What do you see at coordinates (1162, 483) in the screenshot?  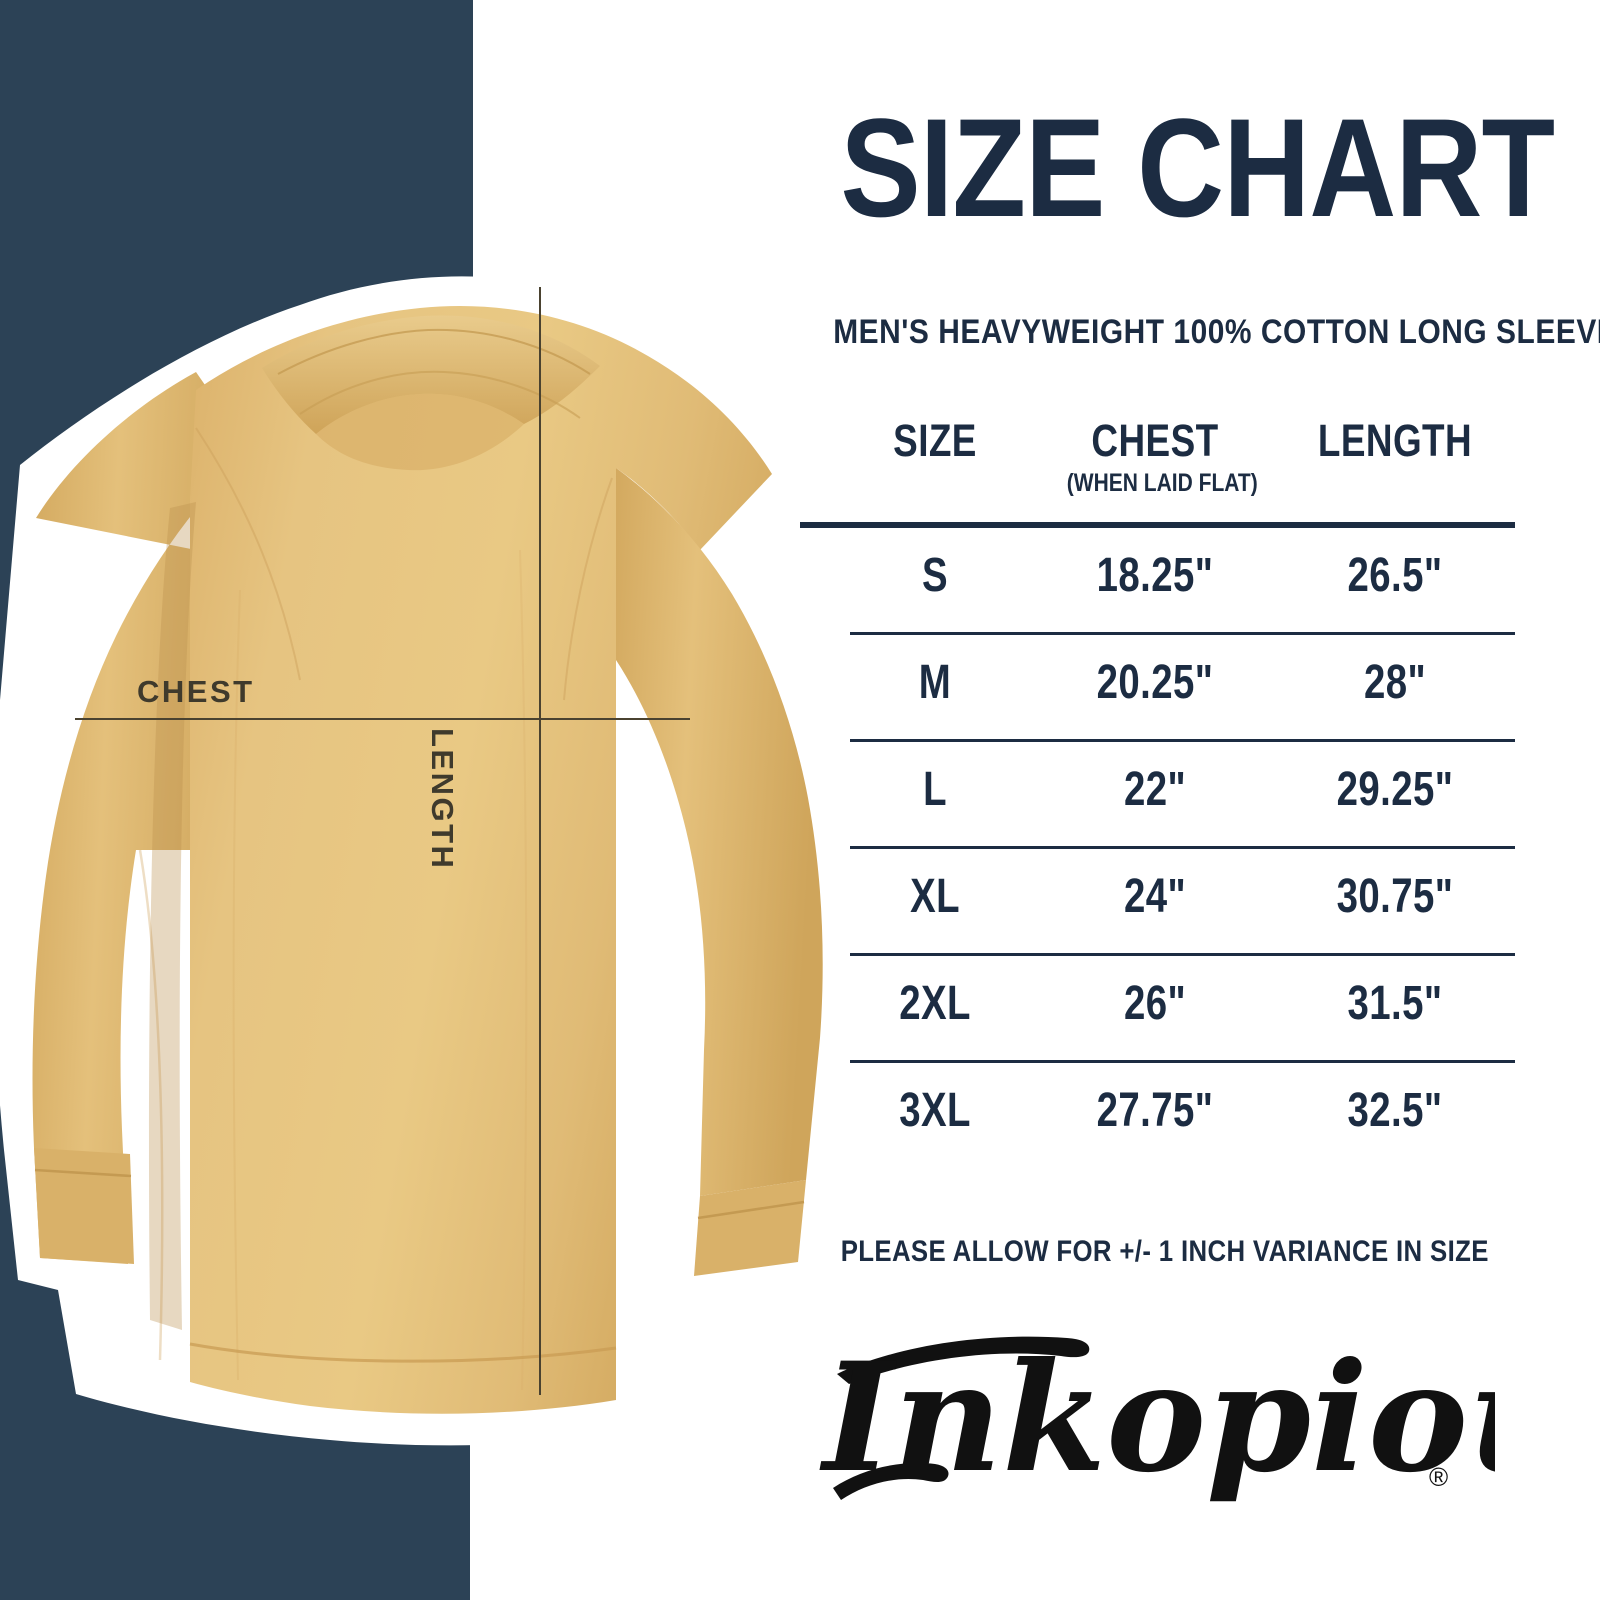 I see `column-header-chest-subnote: (WHEN LAID FLAT)` at bounding box center [1162, 483].